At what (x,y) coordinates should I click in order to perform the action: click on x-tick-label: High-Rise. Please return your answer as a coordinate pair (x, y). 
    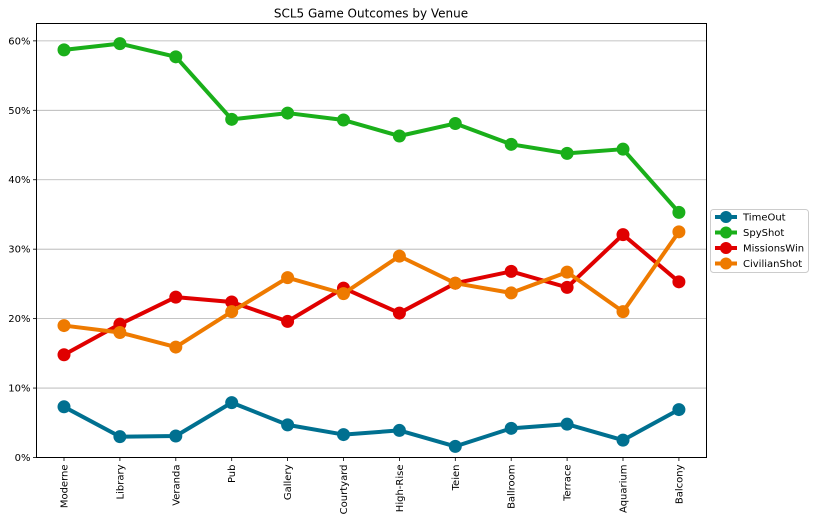
    Looking at the image, I should click on (400, 489).